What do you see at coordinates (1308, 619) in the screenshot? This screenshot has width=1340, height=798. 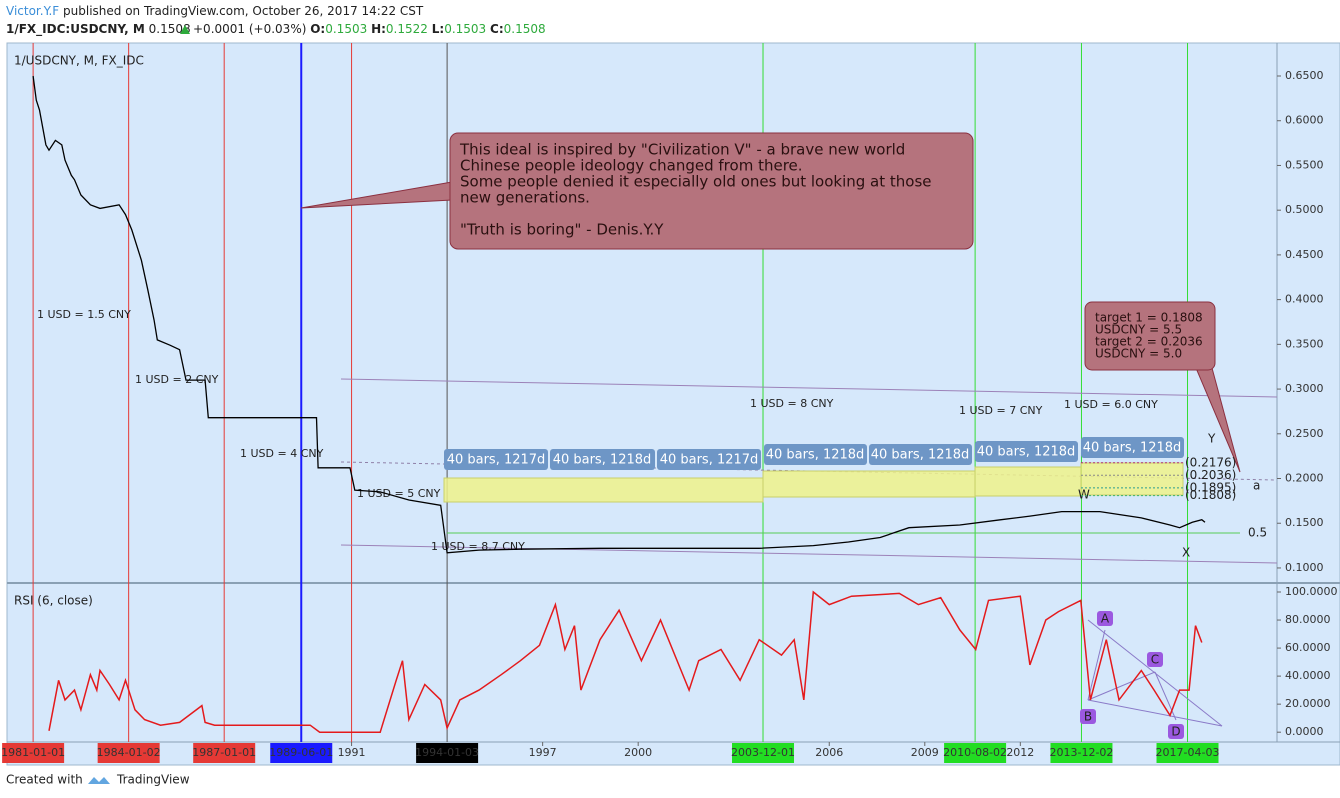 I see `y-tick-label: 80.0000` at bounding box center [1308, 619].